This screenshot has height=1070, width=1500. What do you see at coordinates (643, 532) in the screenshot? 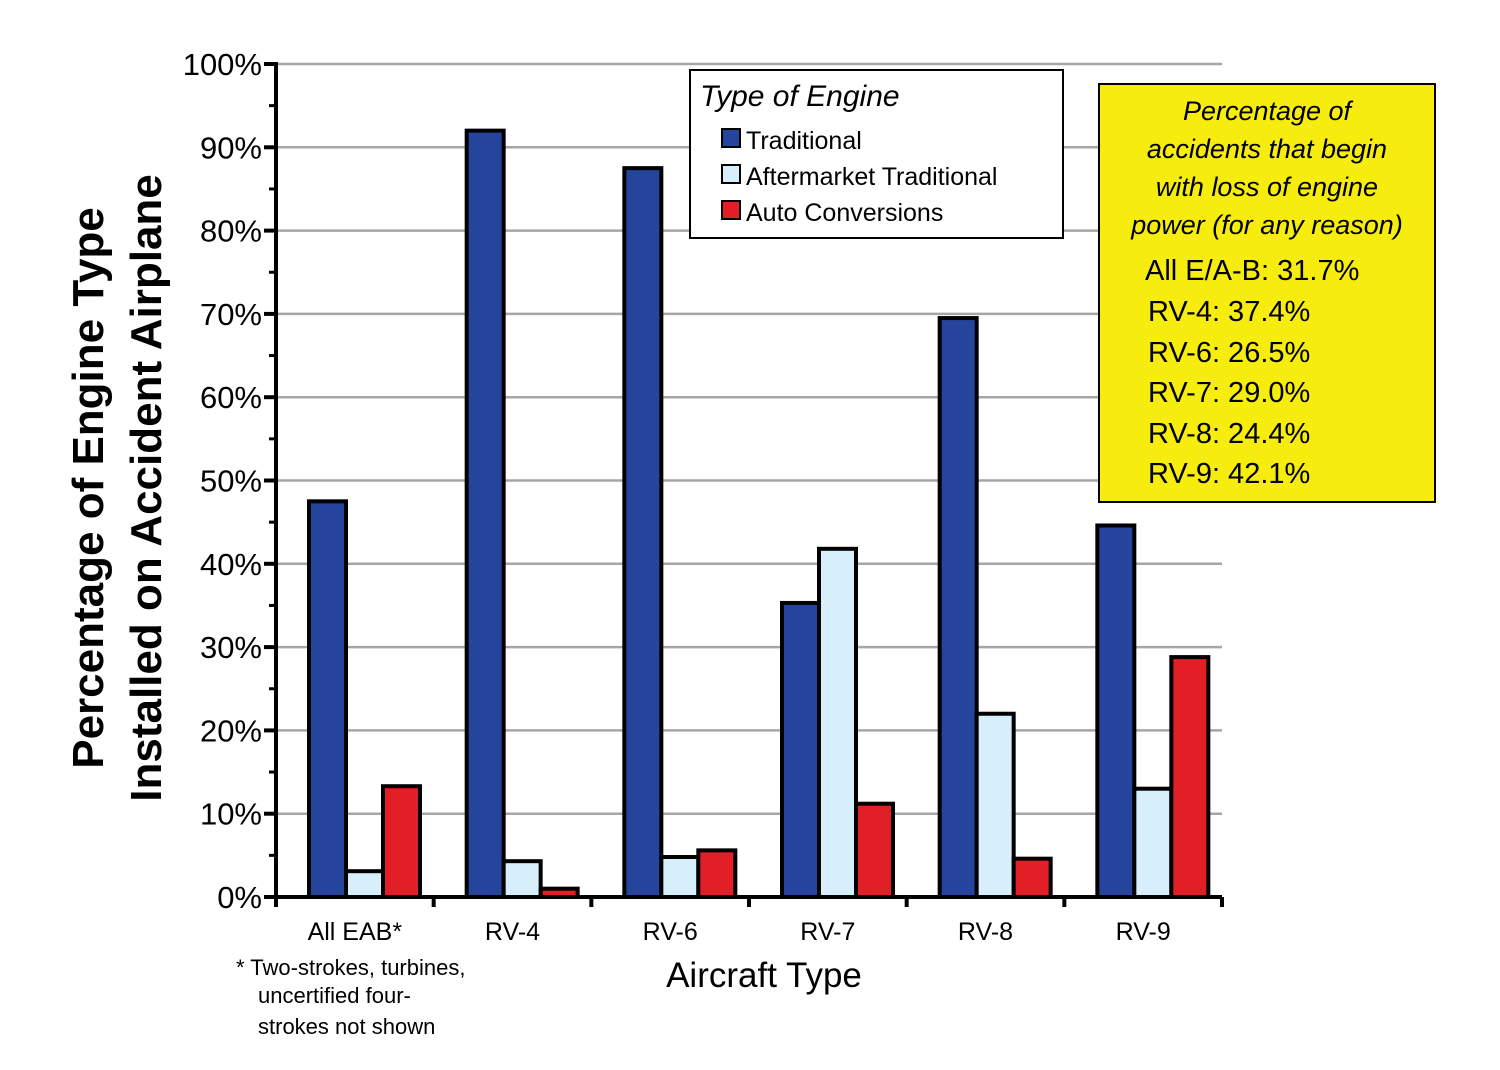
I see `bar-rv-6-traditional` at bounding box center [643, 532].